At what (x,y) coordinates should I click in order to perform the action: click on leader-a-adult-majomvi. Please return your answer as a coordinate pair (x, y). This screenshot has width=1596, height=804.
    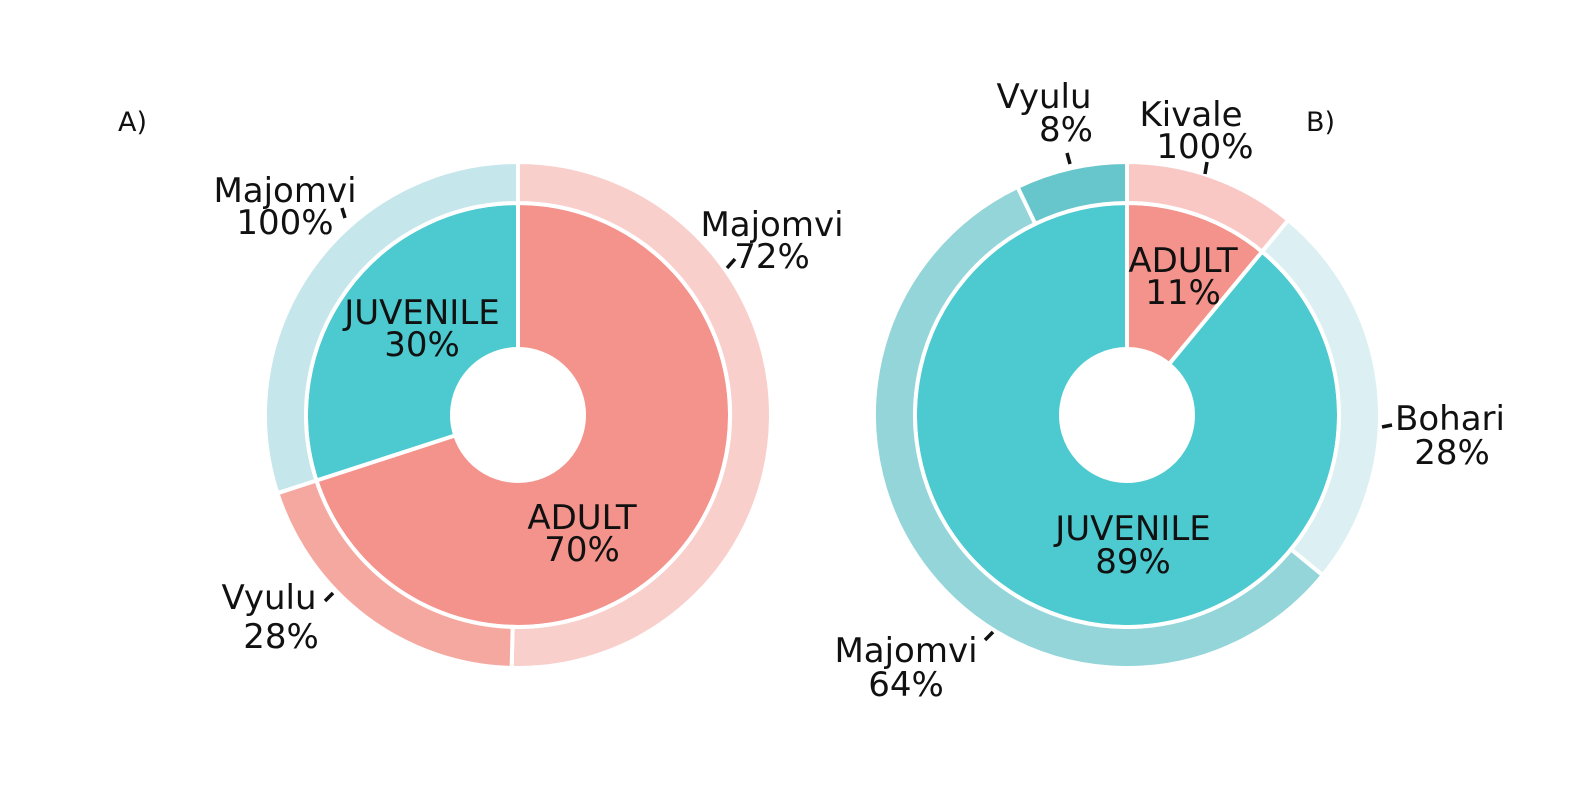
    Looking at the image, I should click on (731, 263).